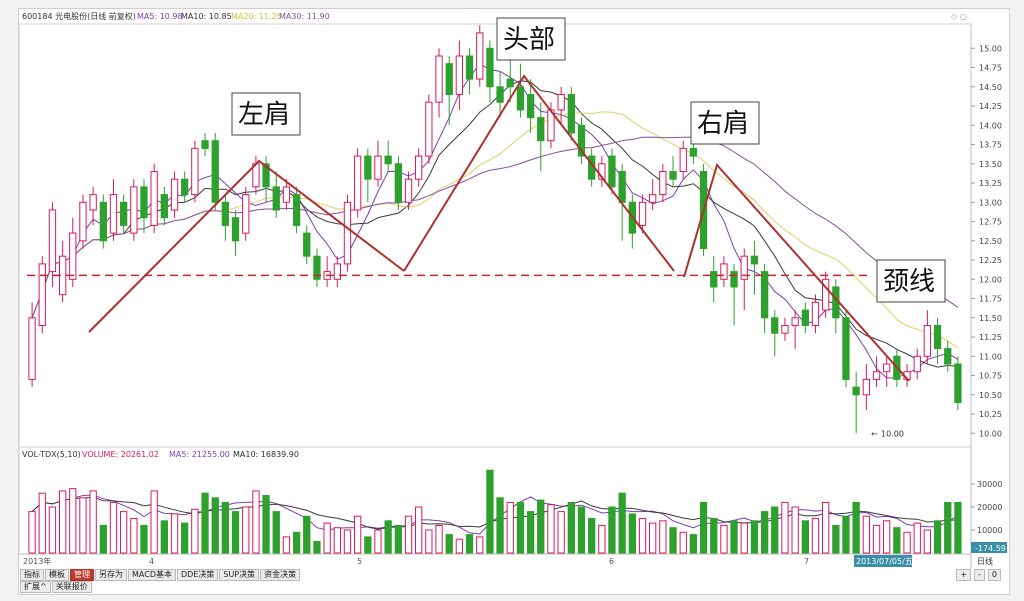 Image resolution: width=1024 pixels, height=601 pixels. What do you see at coordinates (57, 575) in the screenshot?
I see `toolbar-tab: 模板` at bounding box center [57, 575].